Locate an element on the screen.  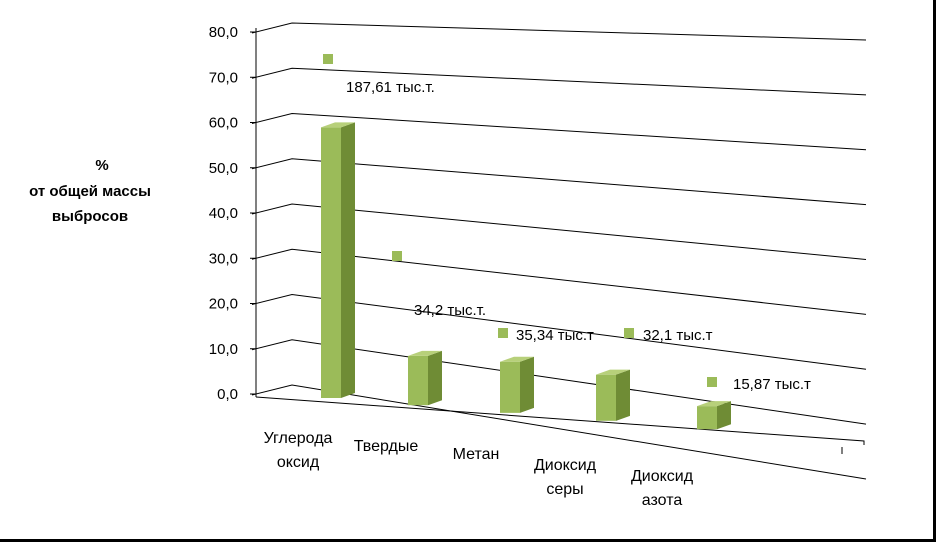
category-label-line: Углерода is located at coordinates (298, 438).